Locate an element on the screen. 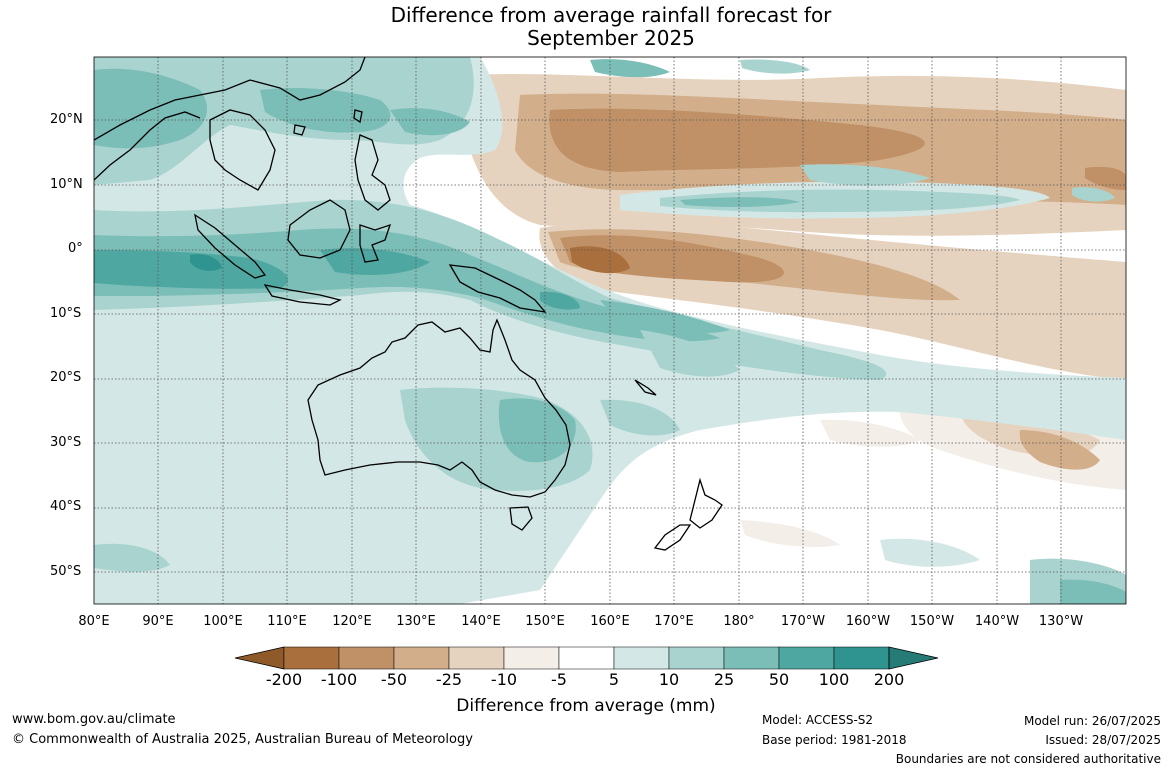 The width and height of the screenshot is (1173, 770). asia-coast is located at coordinates (230, 99).